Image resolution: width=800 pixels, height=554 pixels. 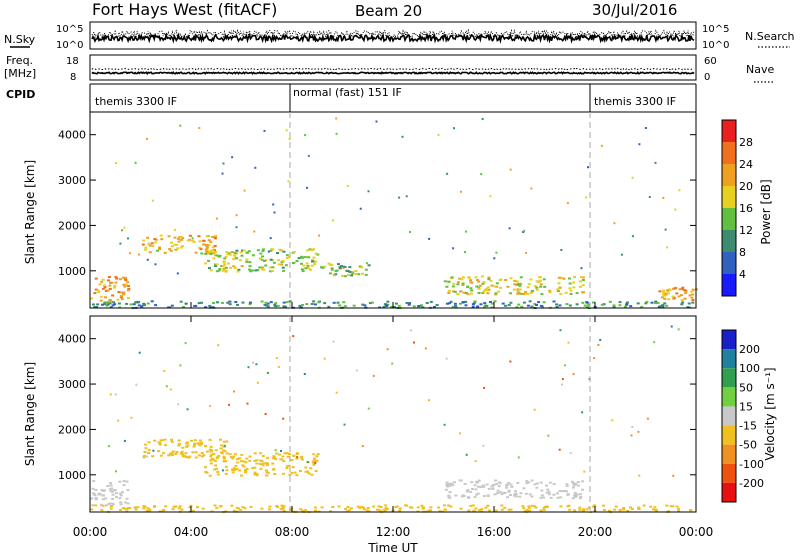 What do you see at coordinates (292, 532) in the screenshot?
I see `x-tick-label: 08:00` at bounding box center [292, 532].